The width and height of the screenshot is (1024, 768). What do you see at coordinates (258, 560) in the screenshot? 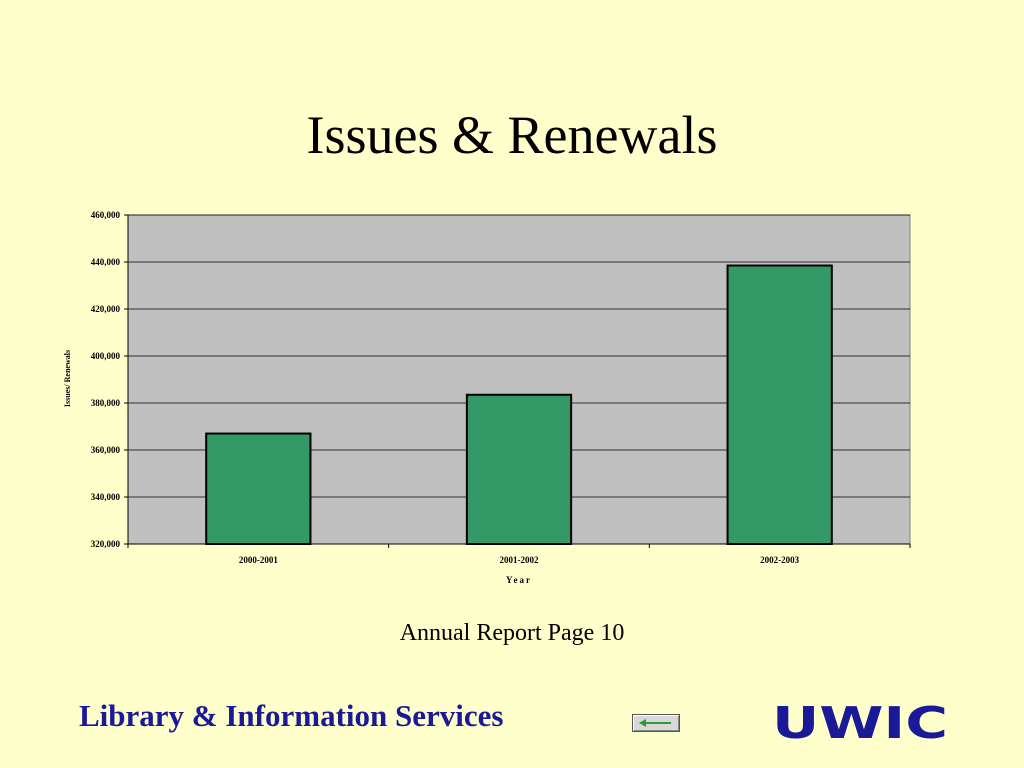
I see `x-tick-label: 2000-2001` at bounding box center [258, 560].